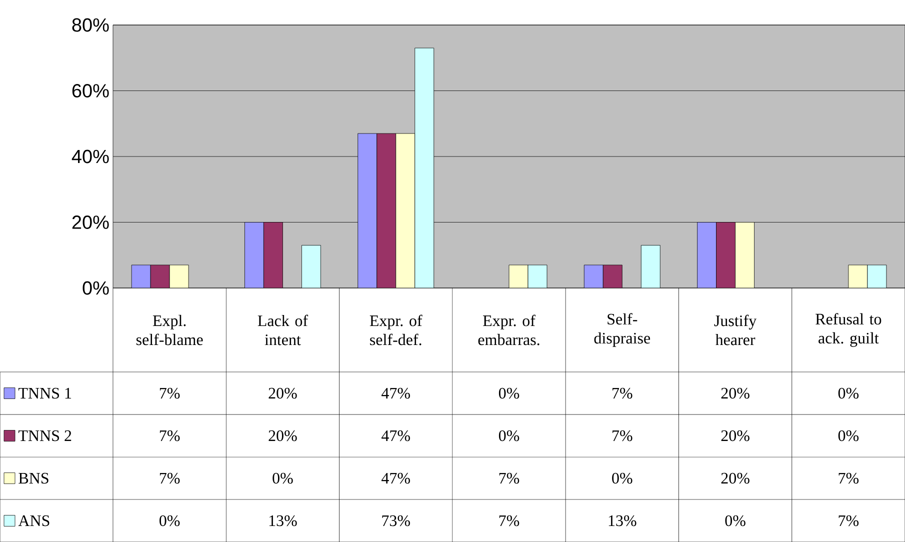 This screenshot has height=542, width=905. Describe the element at coordinates (396, 520) in the screenshot. I see `data-label: 73%` at that location.